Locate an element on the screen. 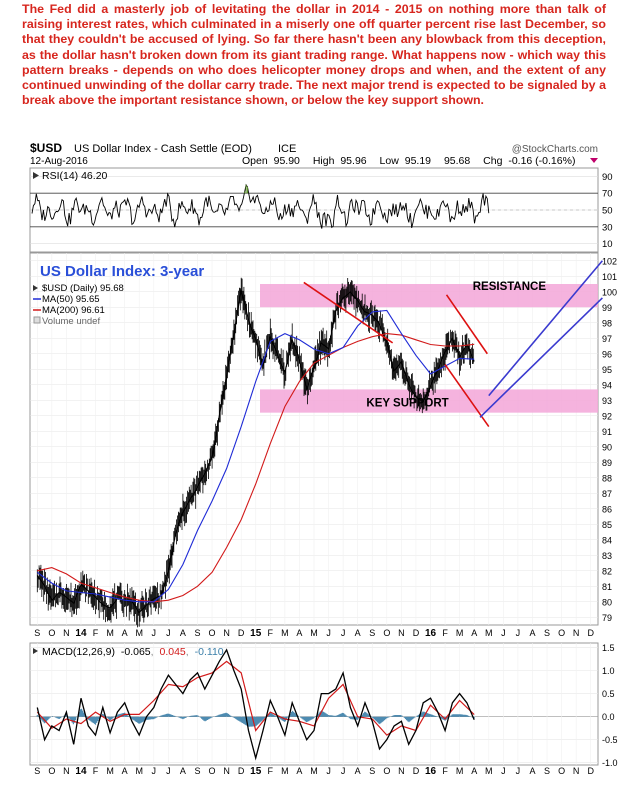 Image resolution: width=626 pixels, height=788 pixels. price-chart-title: US Dollar Index: 3-year is located at coordinates (122, 271).